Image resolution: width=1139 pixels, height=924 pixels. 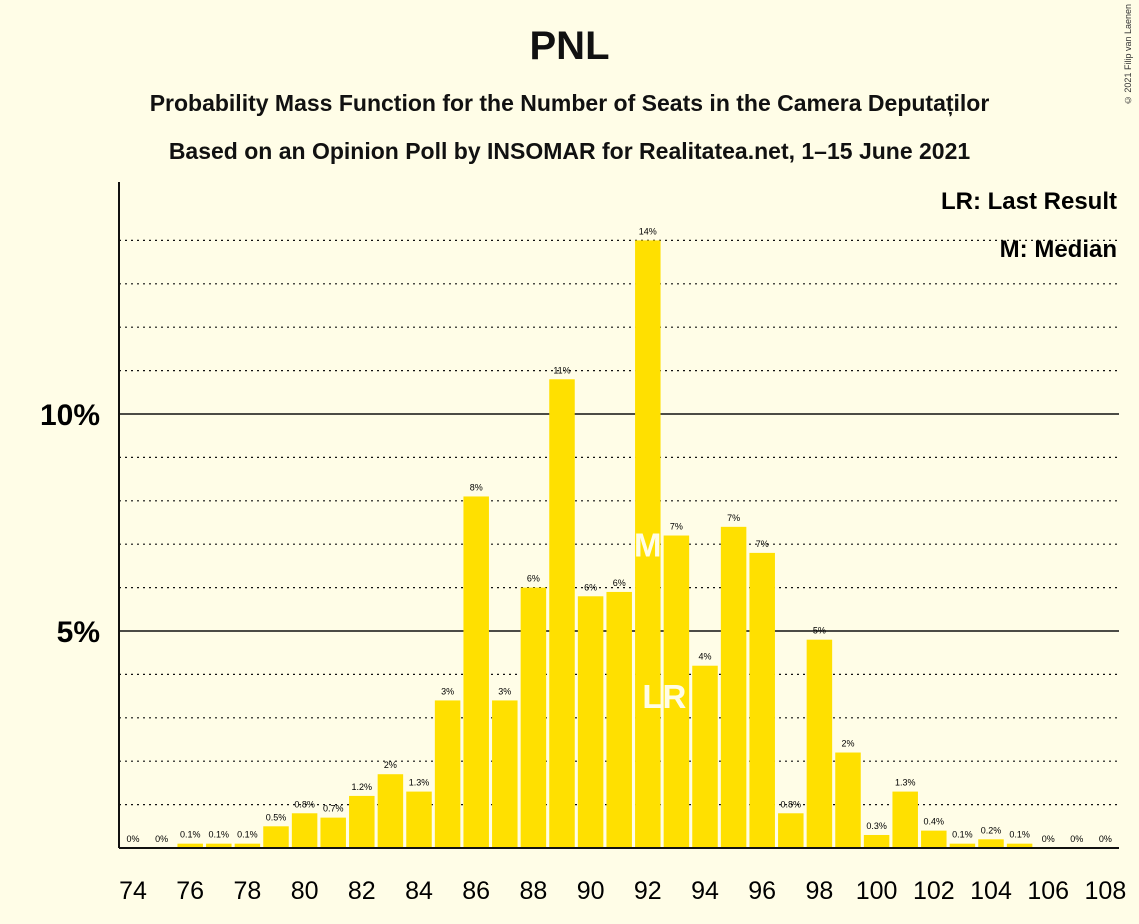 I want to click on x-tick-label: 104, so click(x=991, y=891).